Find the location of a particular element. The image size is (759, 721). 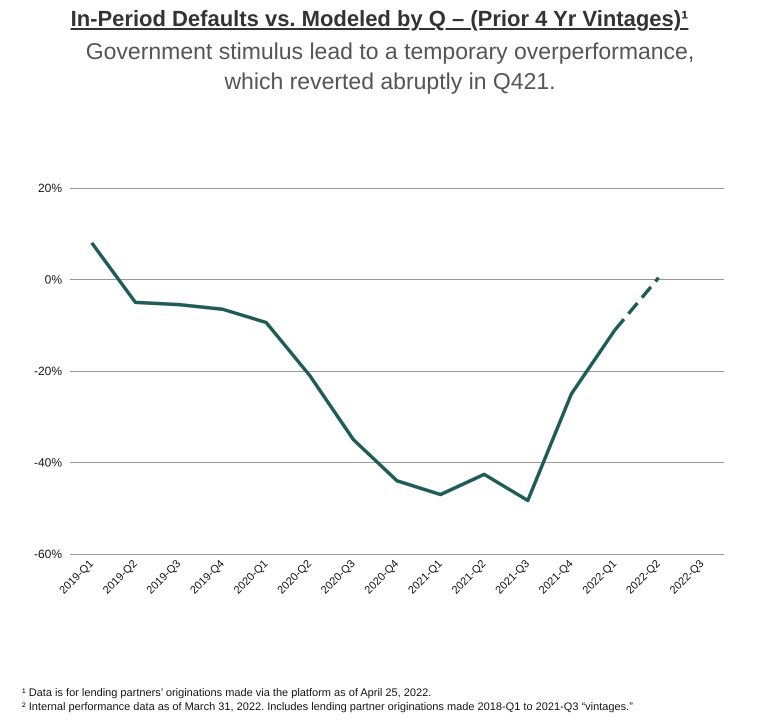

chart-title: In-Period Defaults vs. Modeled by Q – (Prior 4 Yr Vintages)¹ is located at coordinates (380, 19).